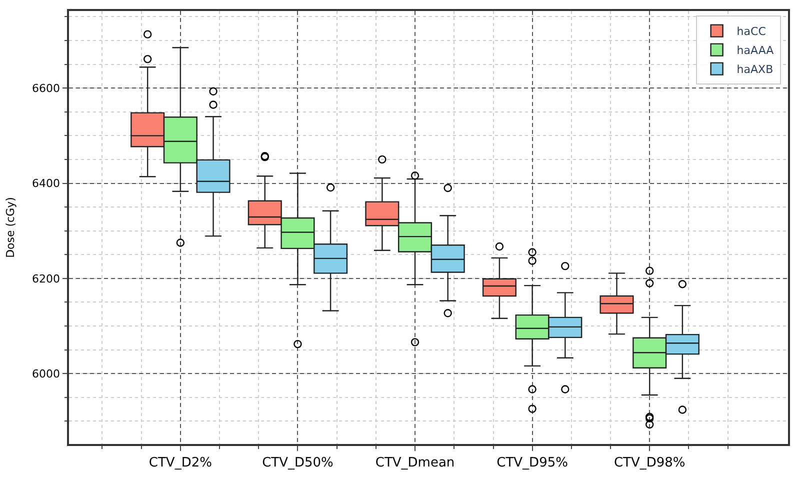  I want to click on x-tick-label: CTV_D2%, so click(180, 462).